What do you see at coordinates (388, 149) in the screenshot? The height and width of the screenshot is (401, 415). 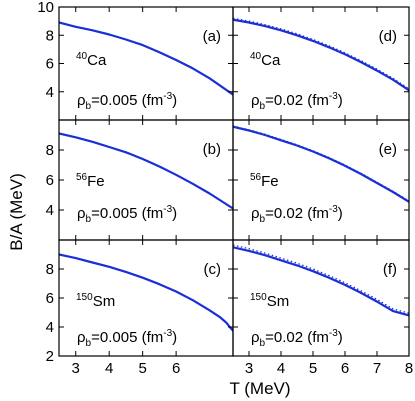 I see `panel-label: (e)` at bounding box center [388, 149].